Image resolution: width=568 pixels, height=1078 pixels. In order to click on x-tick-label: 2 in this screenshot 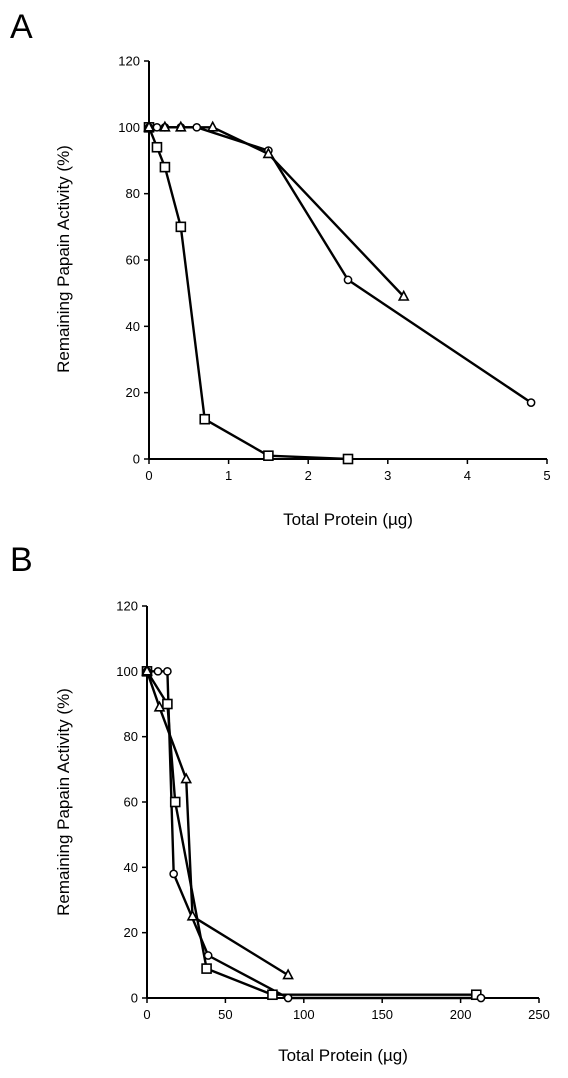, I will do `click(308, 475)`.